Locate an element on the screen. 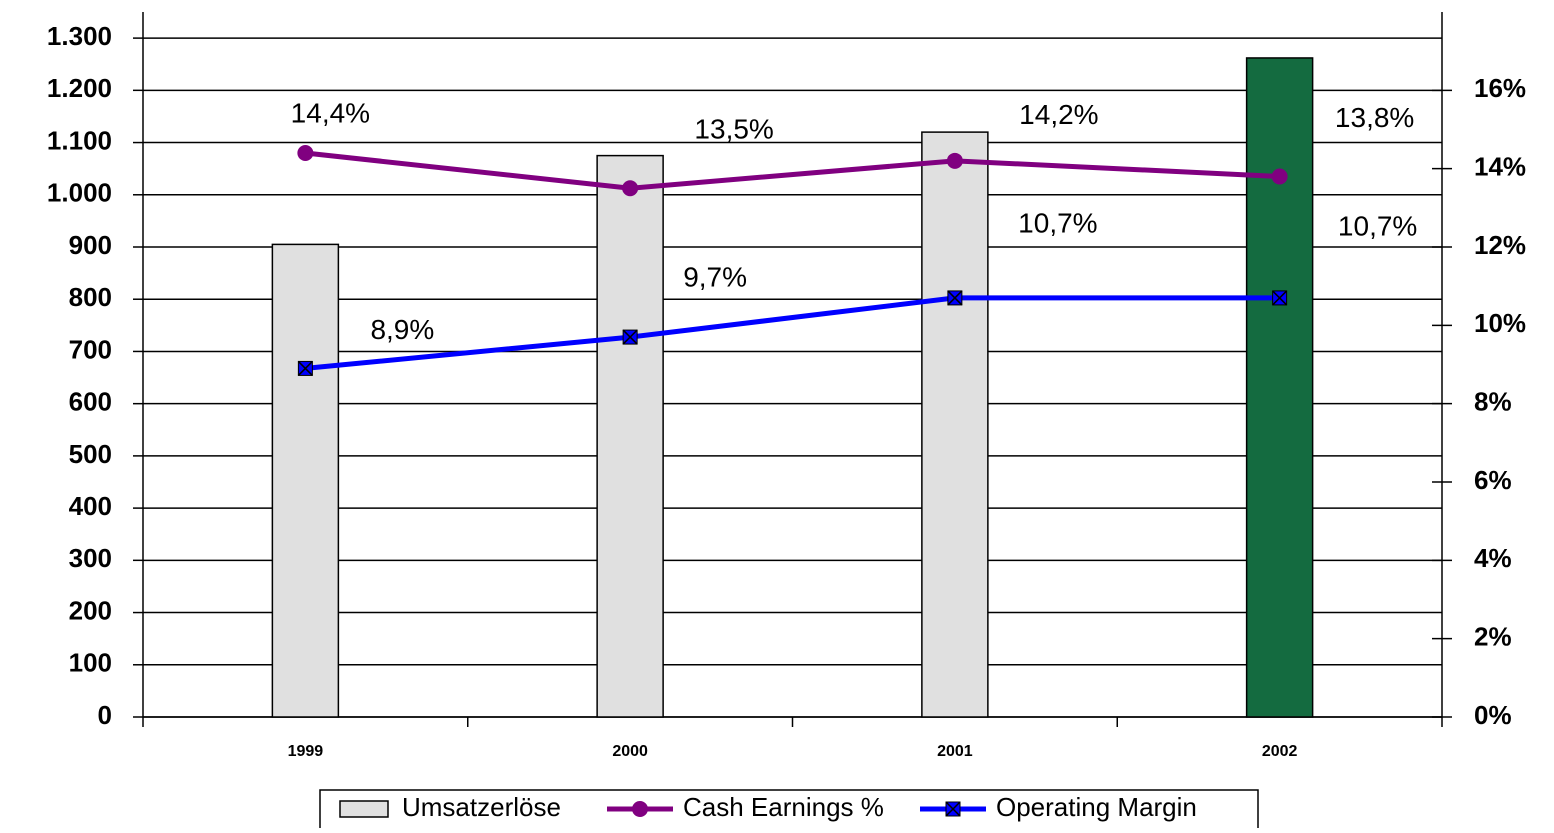 The image size is (1554, 833). y-tick-label: 100 is located at coordinates (90, 663).